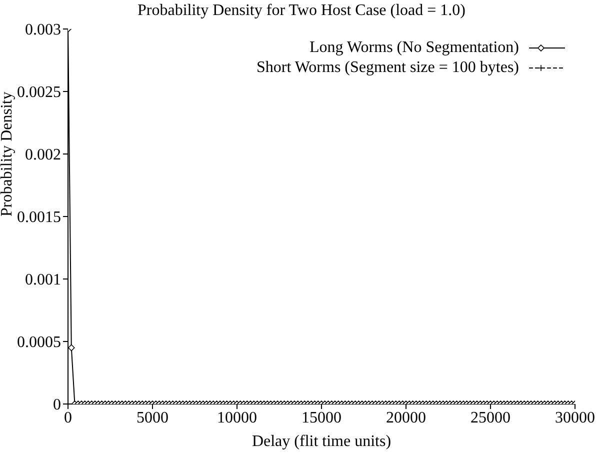 The width and height of the screenshot is (603, 466). Describe the element at coordinates (57, 405) in the screenshot. I see `y-tick-label: 0` at that location.